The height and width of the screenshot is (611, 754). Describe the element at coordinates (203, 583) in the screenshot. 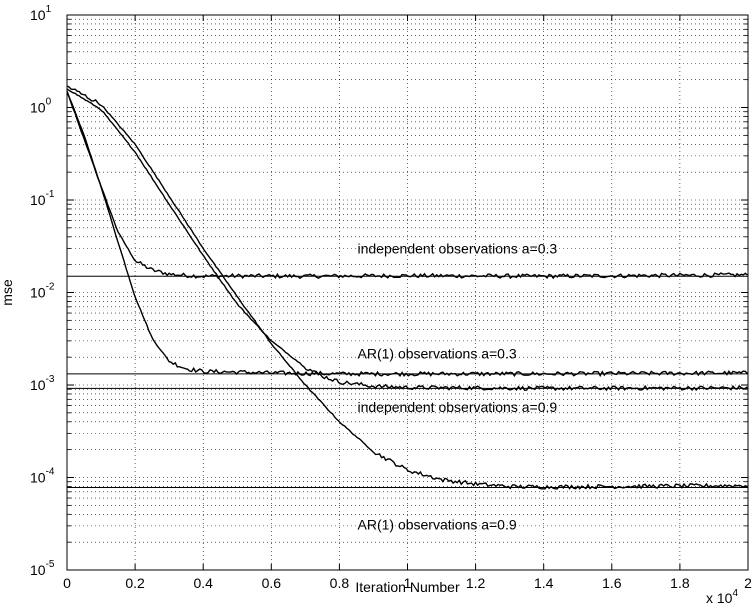

I see `x-tick-label: 0.4` at that location.